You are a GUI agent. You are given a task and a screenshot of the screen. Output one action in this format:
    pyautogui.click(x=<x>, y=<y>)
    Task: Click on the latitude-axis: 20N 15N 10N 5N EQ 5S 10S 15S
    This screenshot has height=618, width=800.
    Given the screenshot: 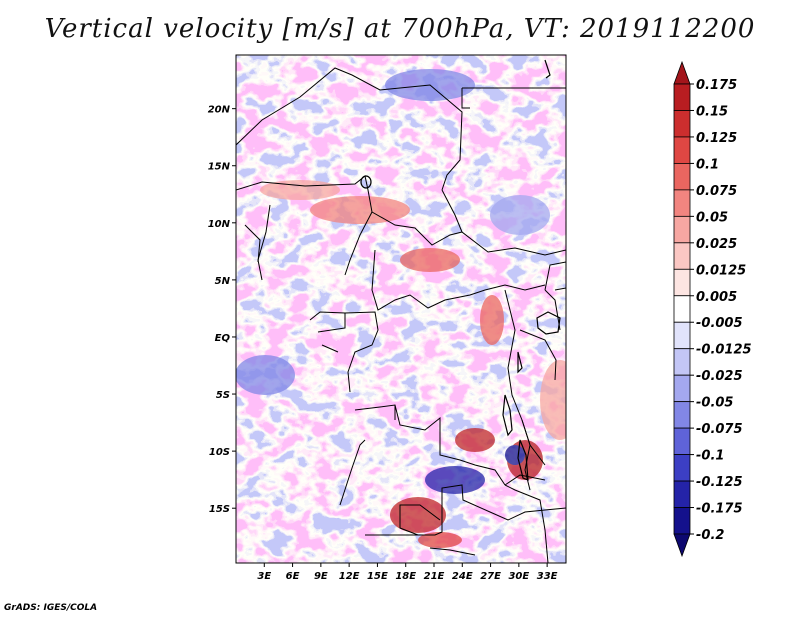 What is the action you would take?
    pyautogui.click(x=222, y=310)
    